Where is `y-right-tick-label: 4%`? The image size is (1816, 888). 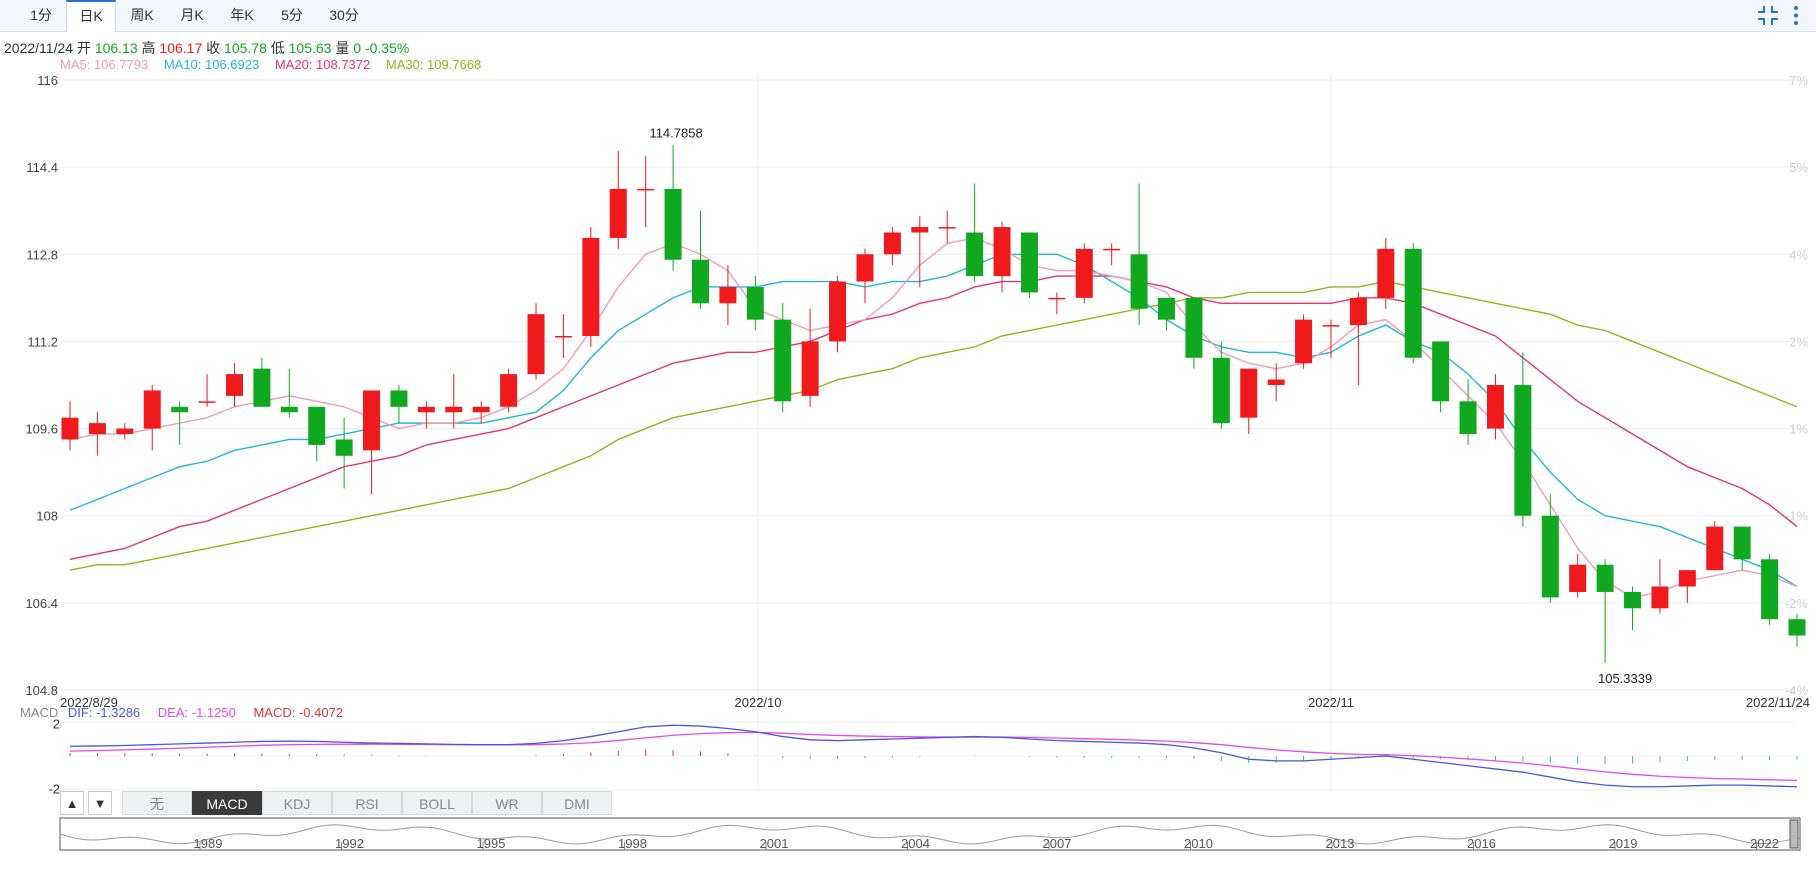 y-right-tick-label: 4% is located at coordinates (1798, 254).